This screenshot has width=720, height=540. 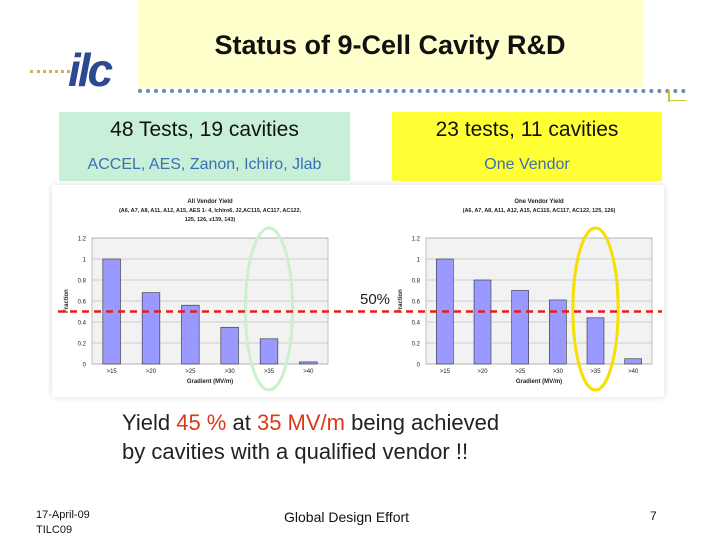 I want to click on one-vendor-xtick-label: >40, so click(x=633, y=372).